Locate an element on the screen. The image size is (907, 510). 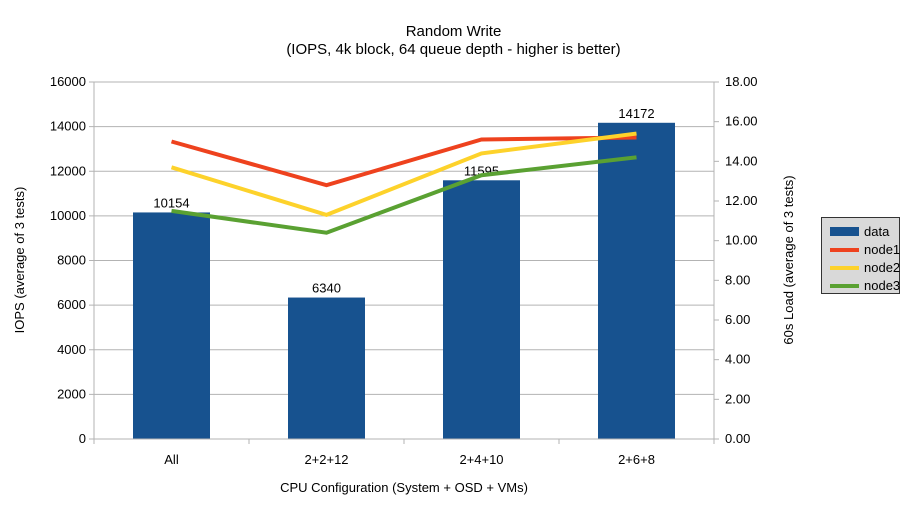
y-tick-label-left: 14000 is located at coordinates (68, 126).